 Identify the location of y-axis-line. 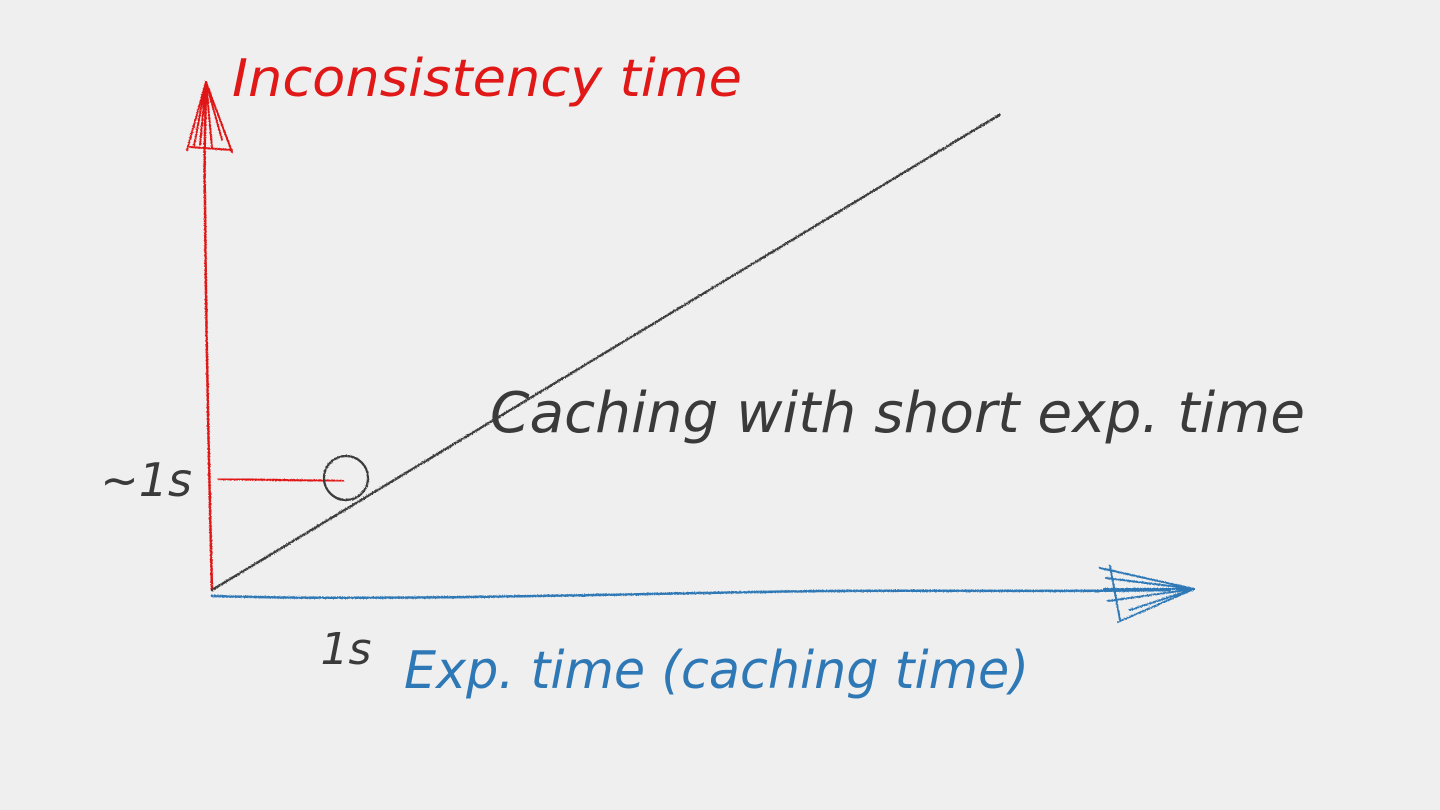
(208, 341).